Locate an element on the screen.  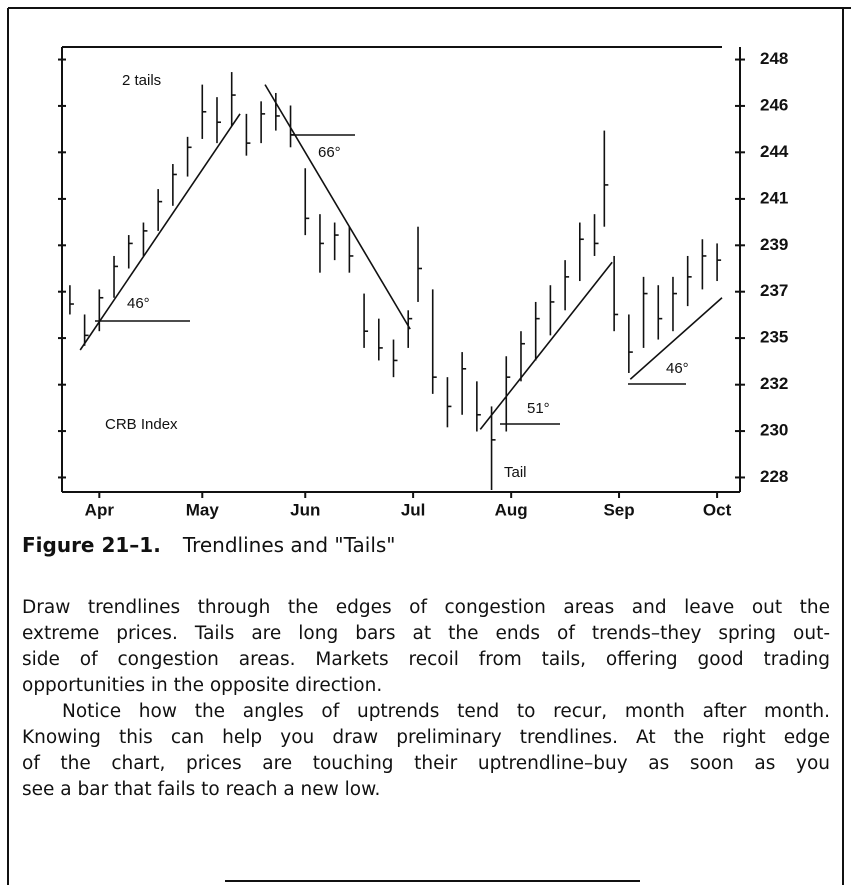
y-tick-label: 246 is located at coordinates (774, 104).